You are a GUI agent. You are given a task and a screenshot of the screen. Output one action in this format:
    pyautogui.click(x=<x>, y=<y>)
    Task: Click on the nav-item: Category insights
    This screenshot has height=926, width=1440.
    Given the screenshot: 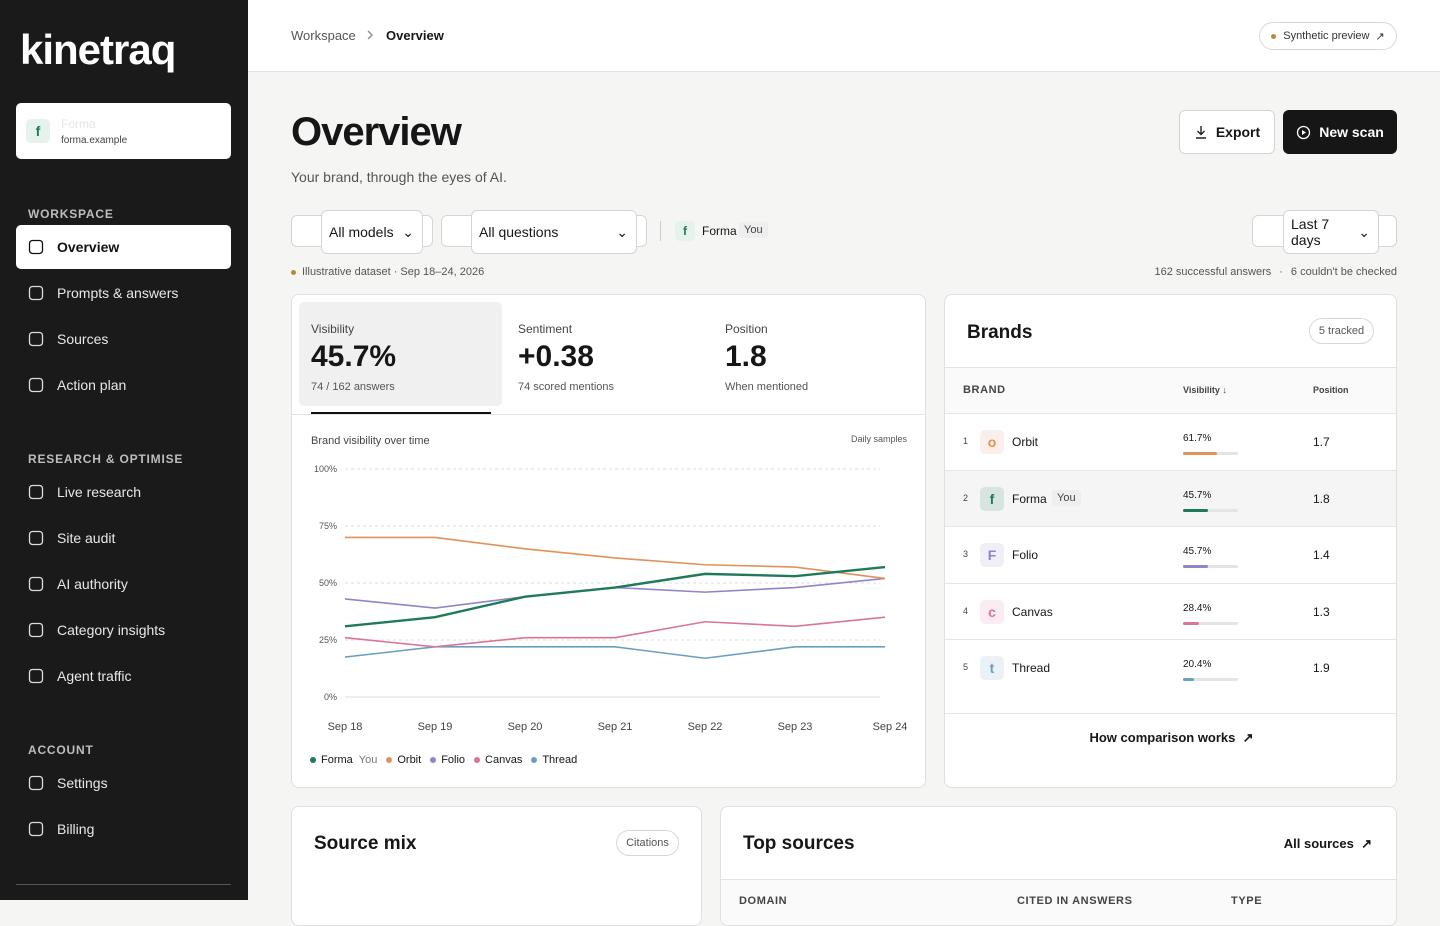 What is the action you would take?
    pyautogui.click(x=123, y=630)
    